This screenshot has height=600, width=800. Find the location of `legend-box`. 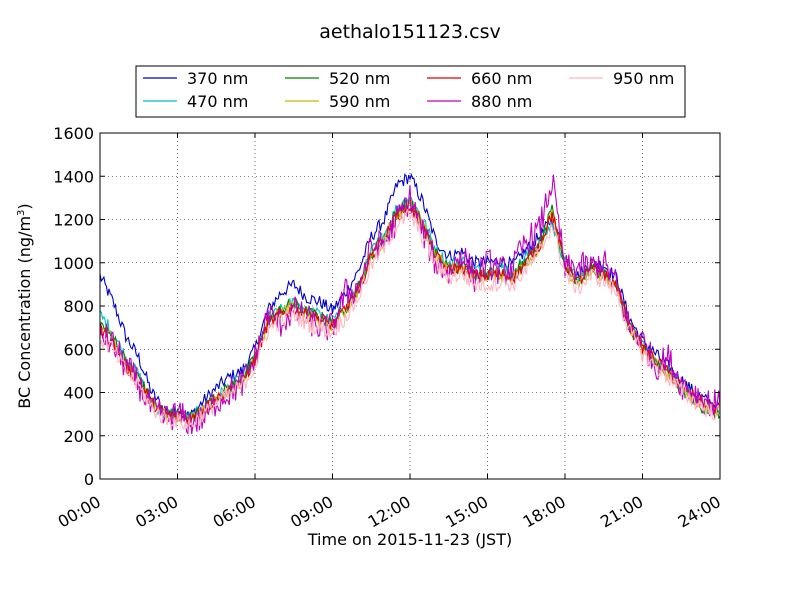

legend-box is located at coordinates (410, 91).